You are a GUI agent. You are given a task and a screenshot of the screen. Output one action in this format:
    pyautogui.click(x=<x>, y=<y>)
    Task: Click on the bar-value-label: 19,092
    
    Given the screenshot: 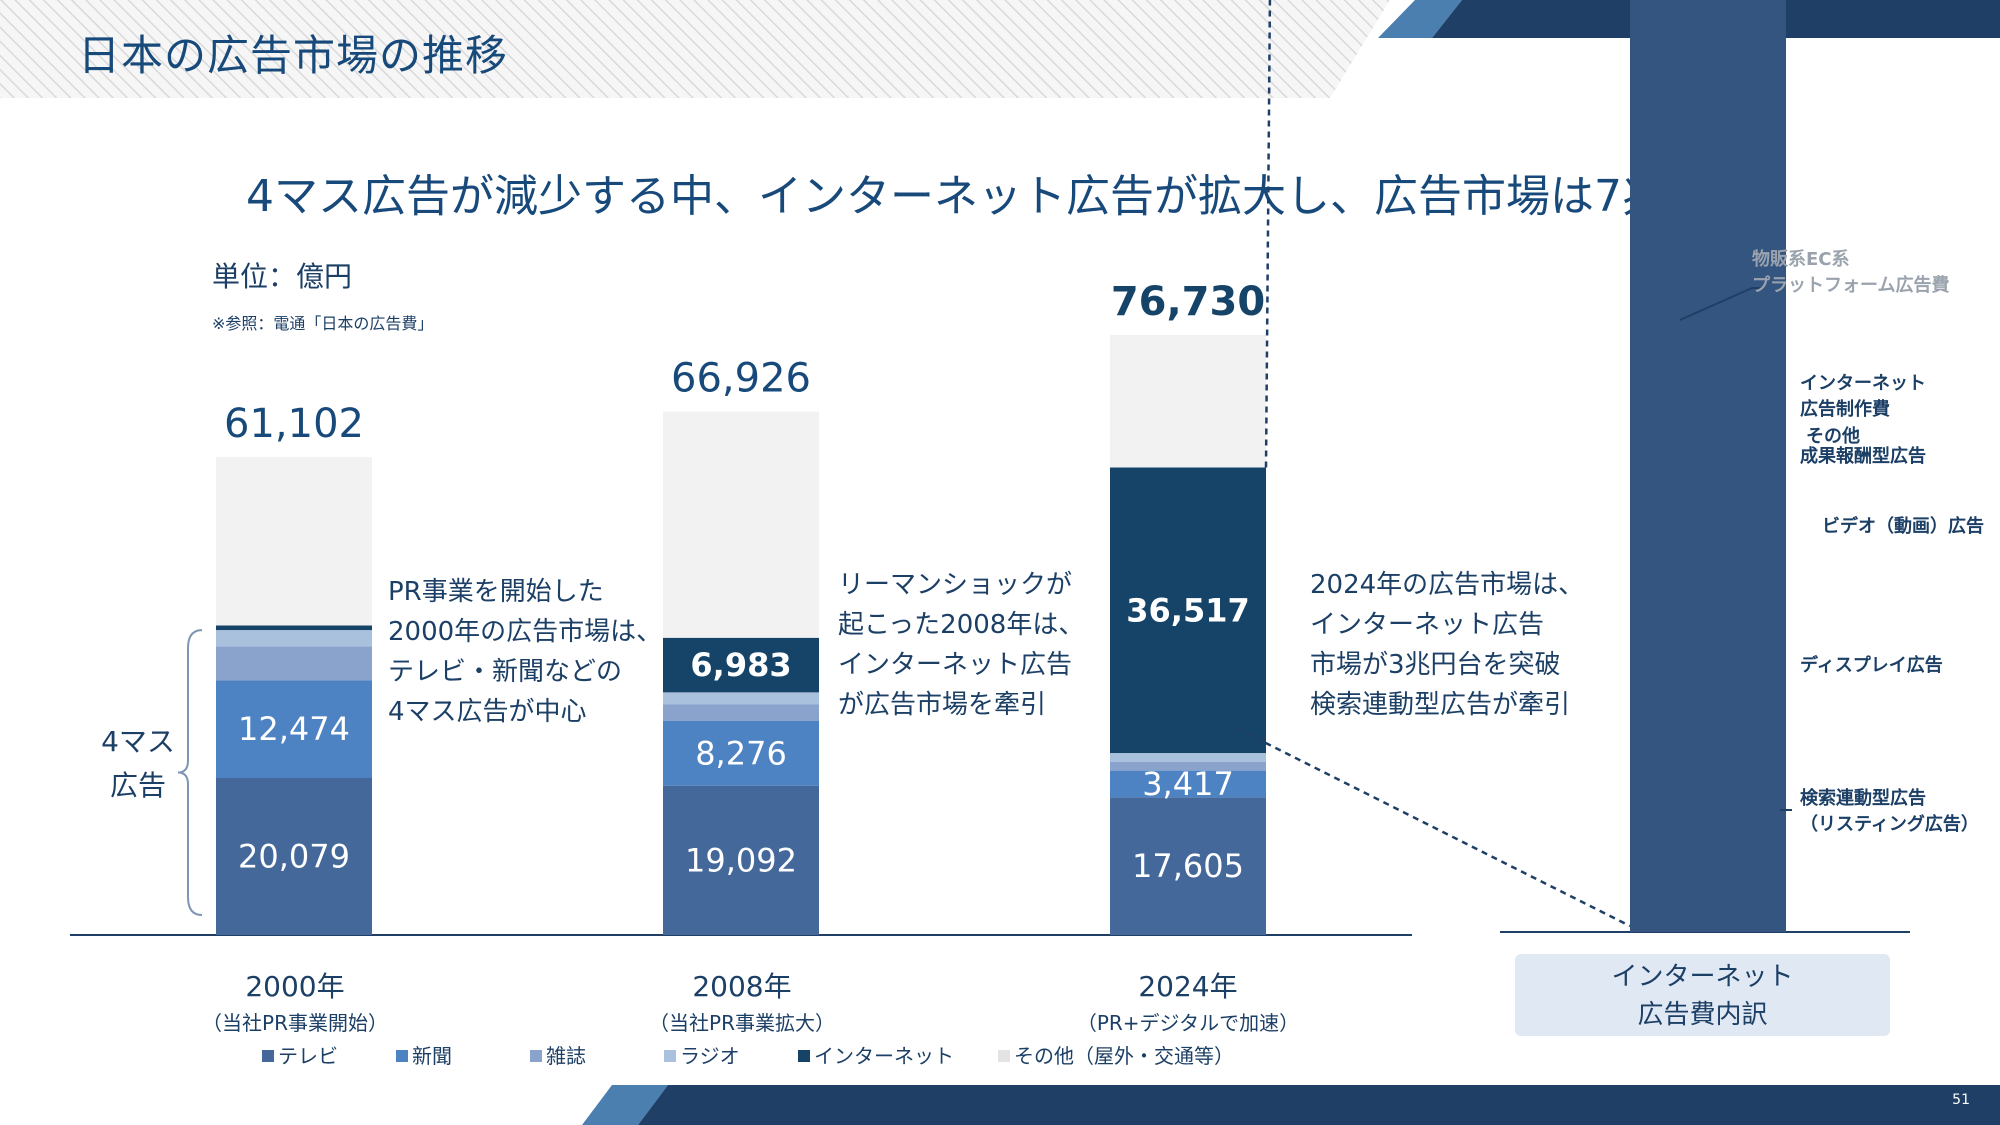 What is the action you would take?
    pyautogui.click(x=741, y=860)
    